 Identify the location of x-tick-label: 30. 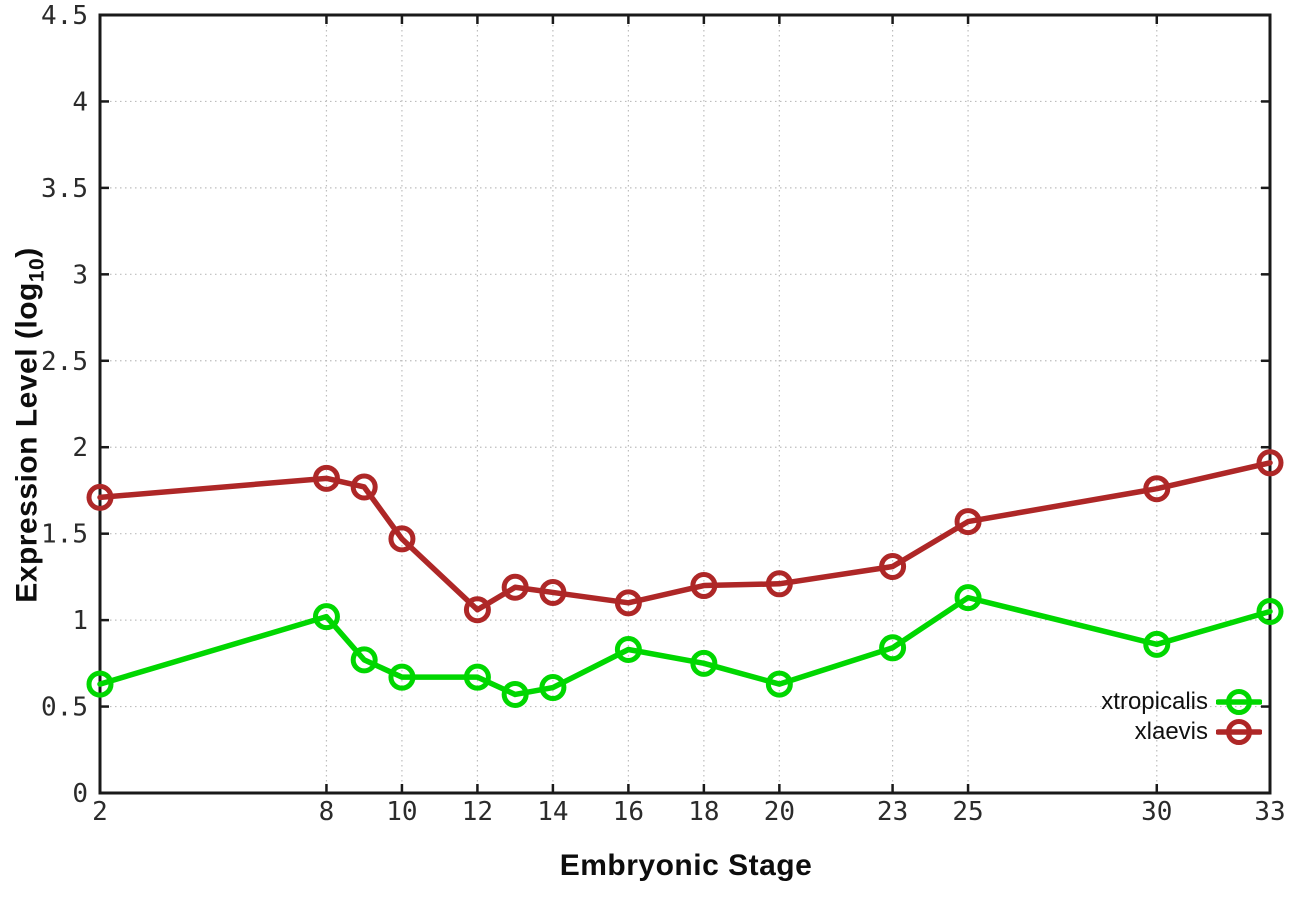
(1156, 812).